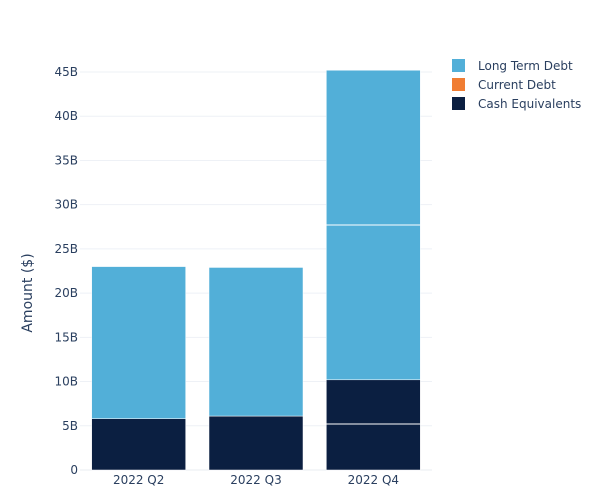 The height and width of the screenshot is (500, 600). Describe the element at coordinates (74, 470) in the screenshot. I see `y-tick-label: 0` at that location.